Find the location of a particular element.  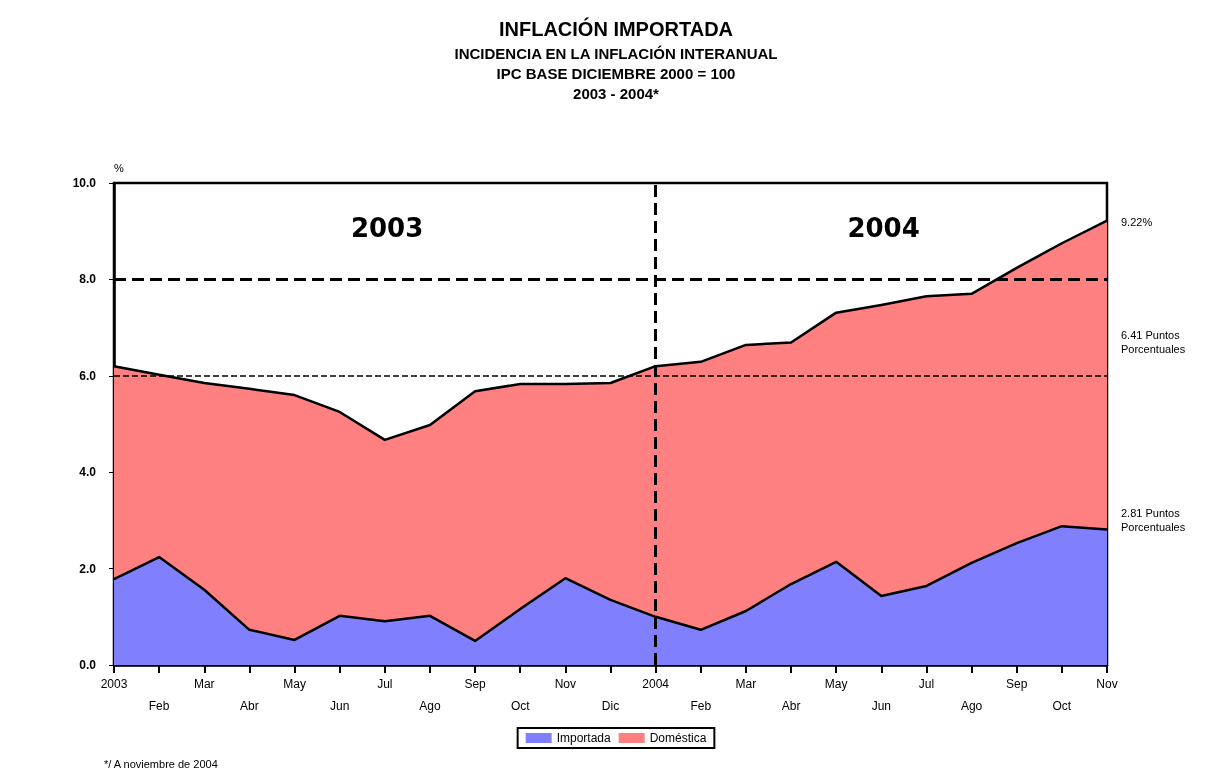

legend-label: Importada is located at coordinates (583, 738).